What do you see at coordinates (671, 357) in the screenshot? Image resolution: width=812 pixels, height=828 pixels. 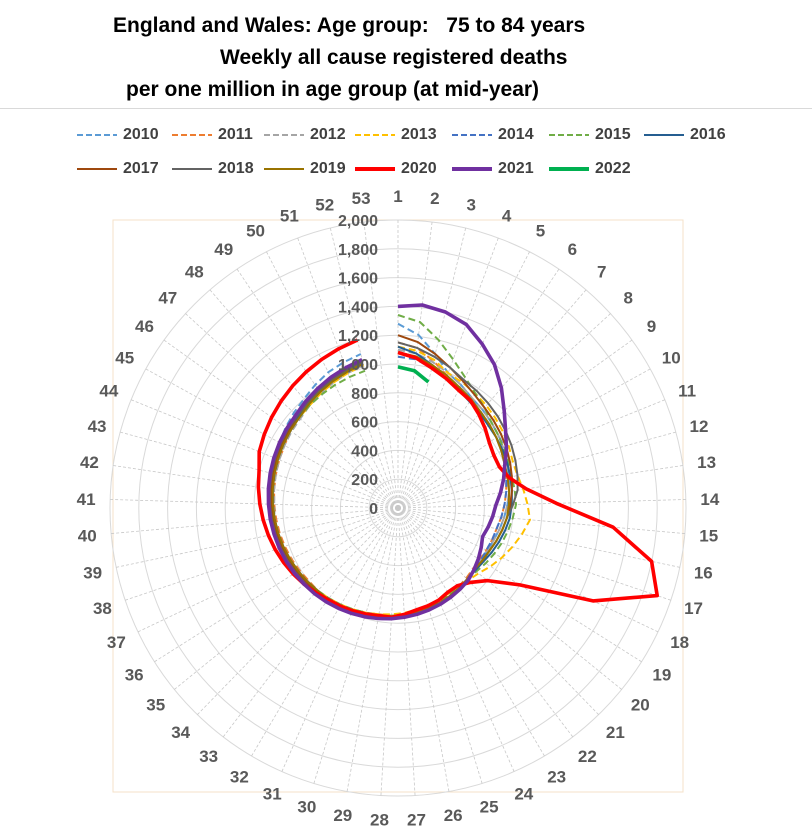 I see `category-label: 10` at bounding box center [671, 357].